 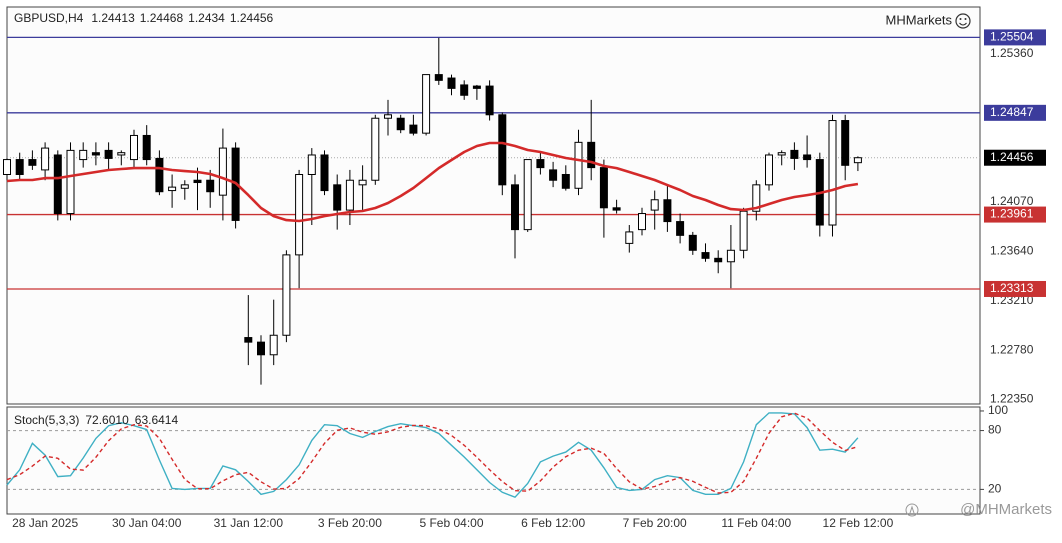 I want to click on watermark: @MHMarkets, so click(x=1006, y=509).